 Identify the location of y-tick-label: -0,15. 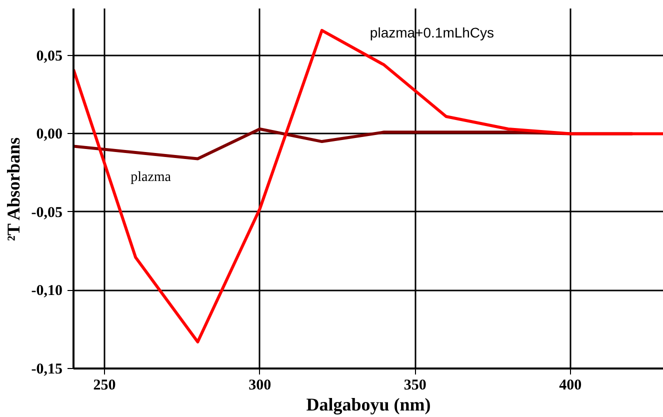
(47, 370).